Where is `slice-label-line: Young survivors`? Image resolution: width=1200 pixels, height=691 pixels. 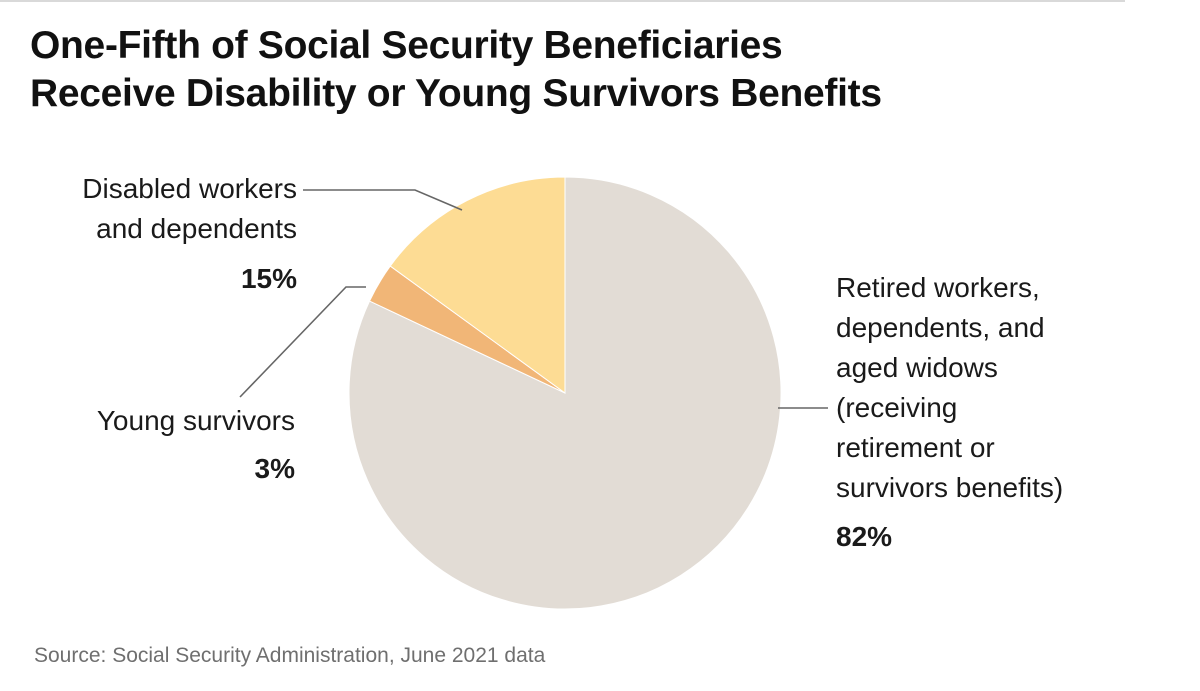 slice-label-line: Young survivors is located at coordinates (196, 420).